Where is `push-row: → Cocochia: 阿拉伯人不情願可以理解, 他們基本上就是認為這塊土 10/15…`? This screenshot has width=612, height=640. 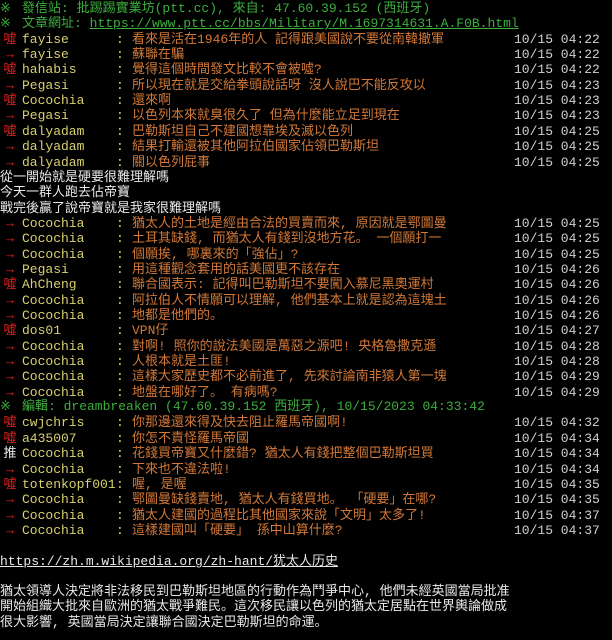
push-row: → Cocochia: 阿拉伯人不情願可以理解, 他們基本上就是認為這塊土 10/15… is located at coordinates (306, 300).